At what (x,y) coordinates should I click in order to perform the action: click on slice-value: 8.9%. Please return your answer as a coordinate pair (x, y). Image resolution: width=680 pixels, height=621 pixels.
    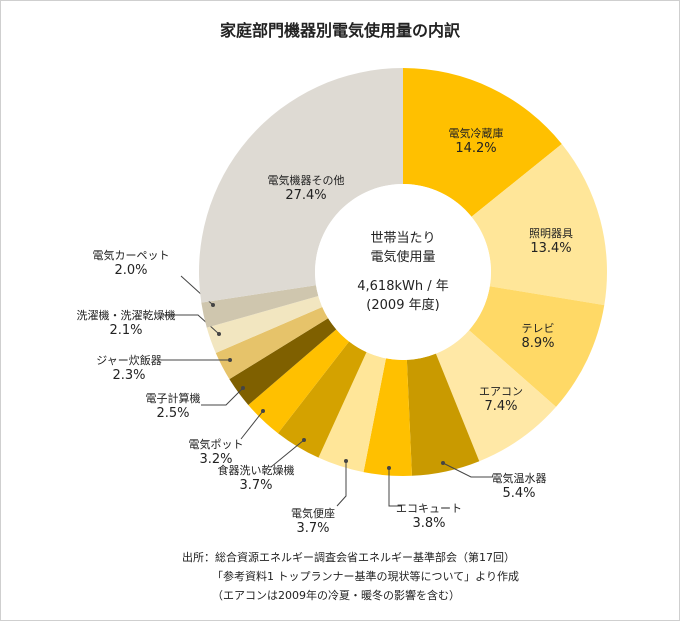
    Looking at the image, I should click on (538, 343).